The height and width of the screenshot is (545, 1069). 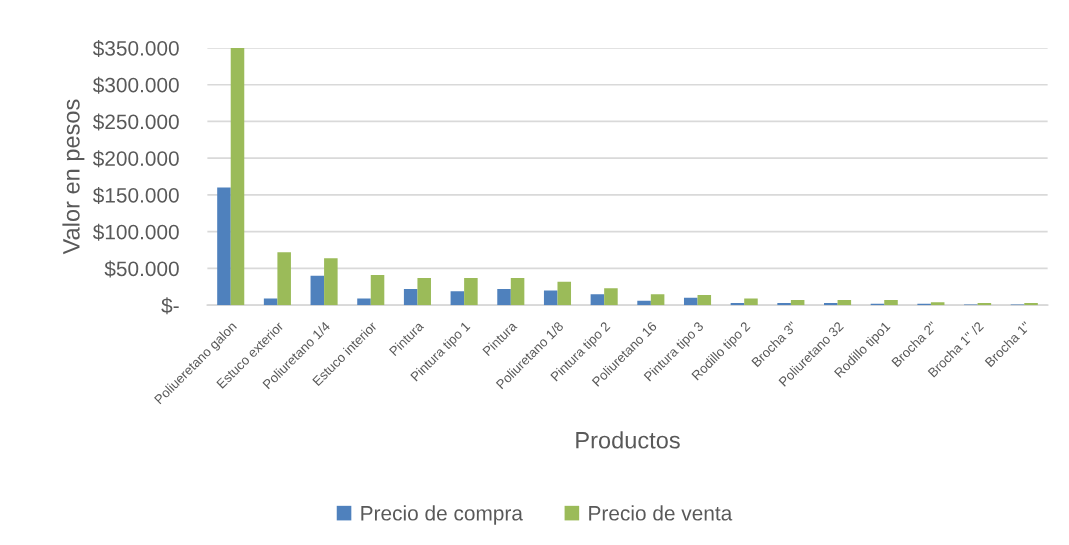 What do you see at coordinates (628, 440) in the screenshot?
I see `x-axis-title: Productos` at bounding box center [628, 440].